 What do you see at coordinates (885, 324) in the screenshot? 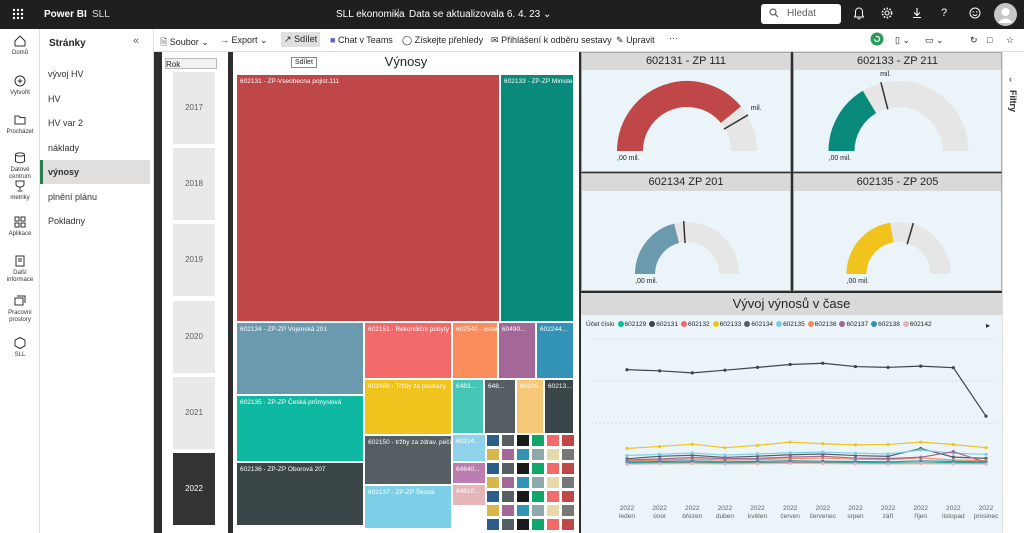
I see `legend-item: 602138` at bounding box center [885, 324].